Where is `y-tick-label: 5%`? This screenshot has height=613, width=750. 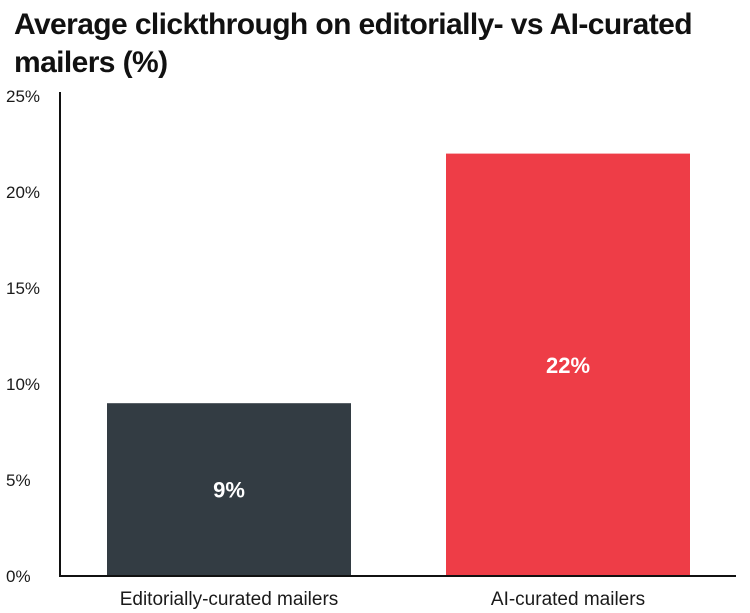 y-tick-label: 5% is located at coordinates (18, 480).